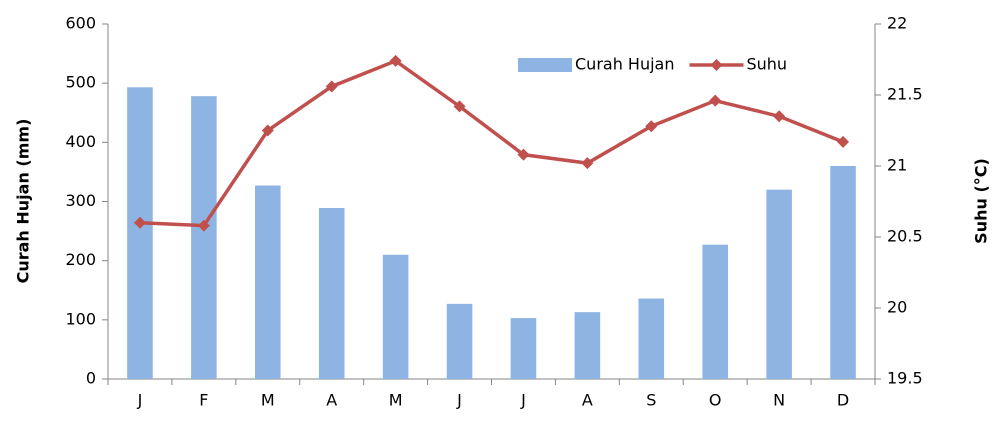 The height and width of the screenshot is (423, 998). What do you see at coordinates (203, 400) in the screenshot?
I see `x-tick-label: F` at bounding box center [203, 400].